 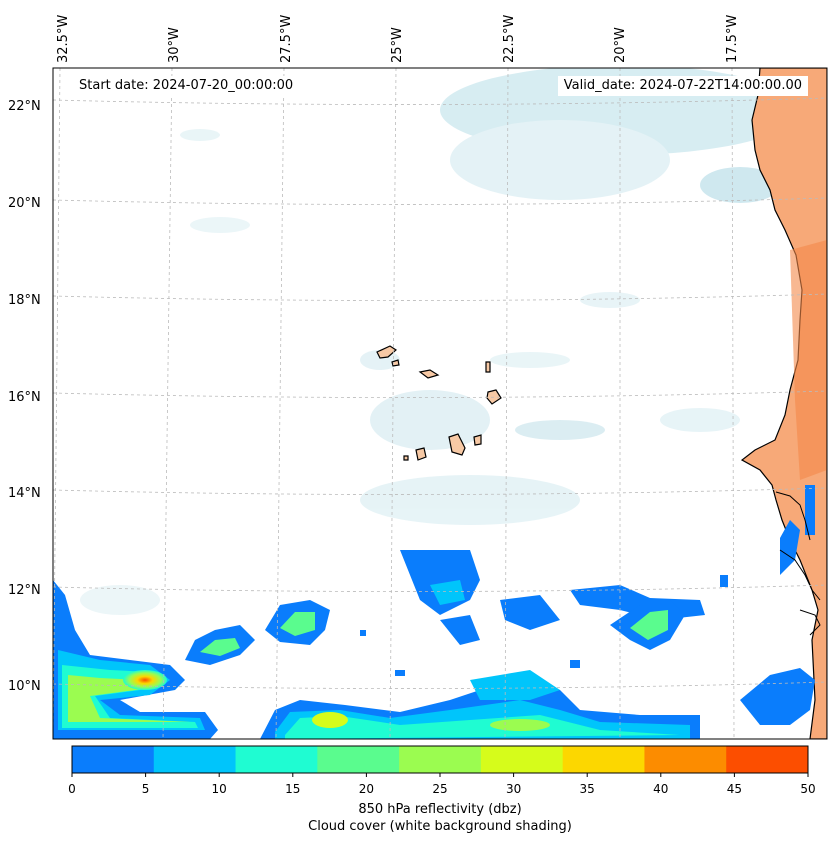 What do you see at coordinates (366, 789) in the screenshot?
I see `colorbar-tick-label: 20` at bounding box center [366, 789].